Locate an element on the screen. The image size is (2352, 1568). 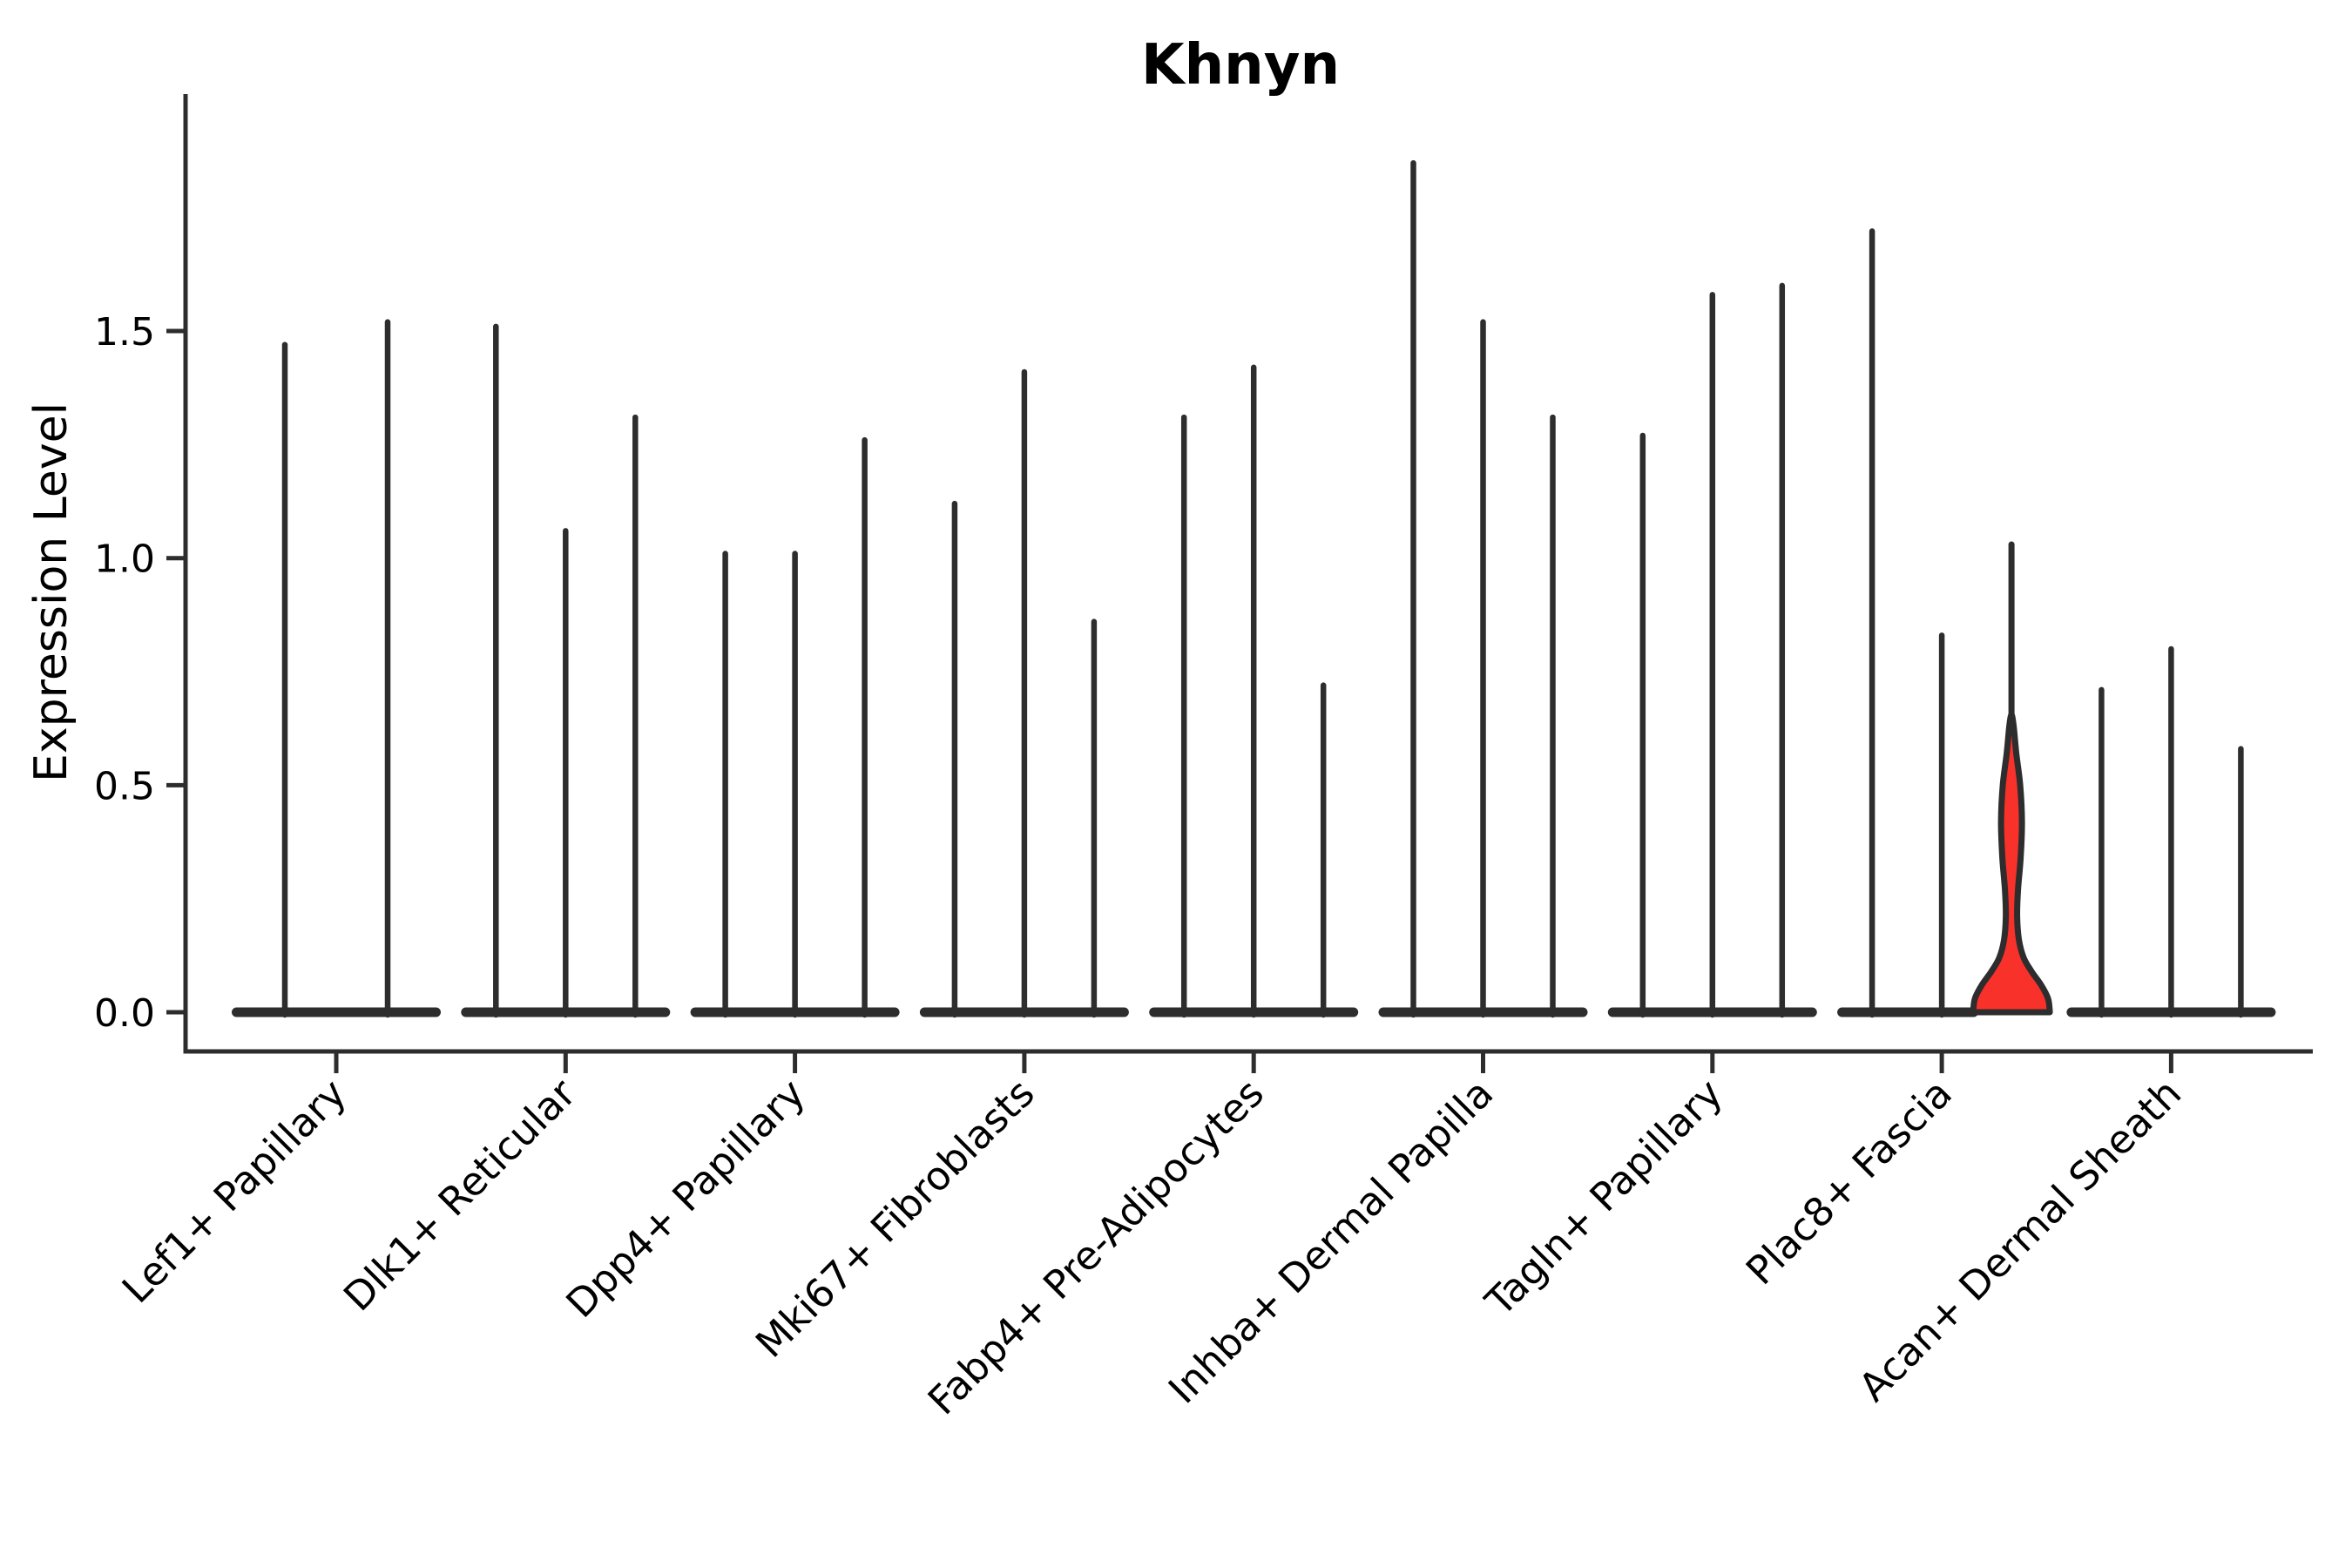
y-tick-label: 0.0 is located at coordinates (125, 1014).